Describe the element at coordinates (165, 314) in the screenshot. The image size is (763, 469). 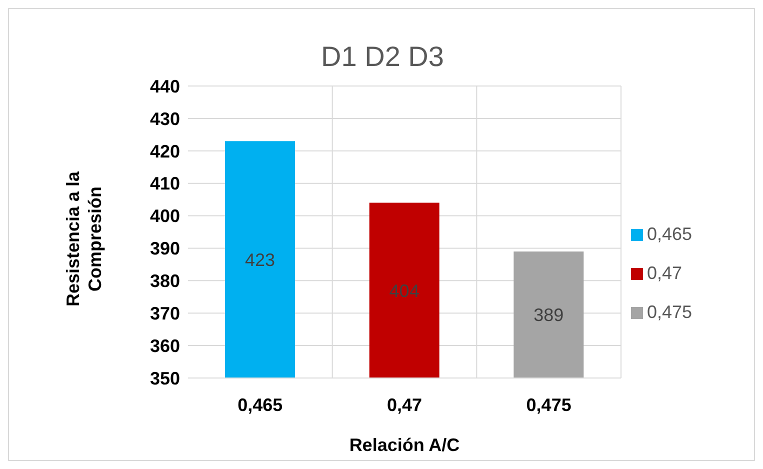
I see `y-tick-label: 370` at that location.